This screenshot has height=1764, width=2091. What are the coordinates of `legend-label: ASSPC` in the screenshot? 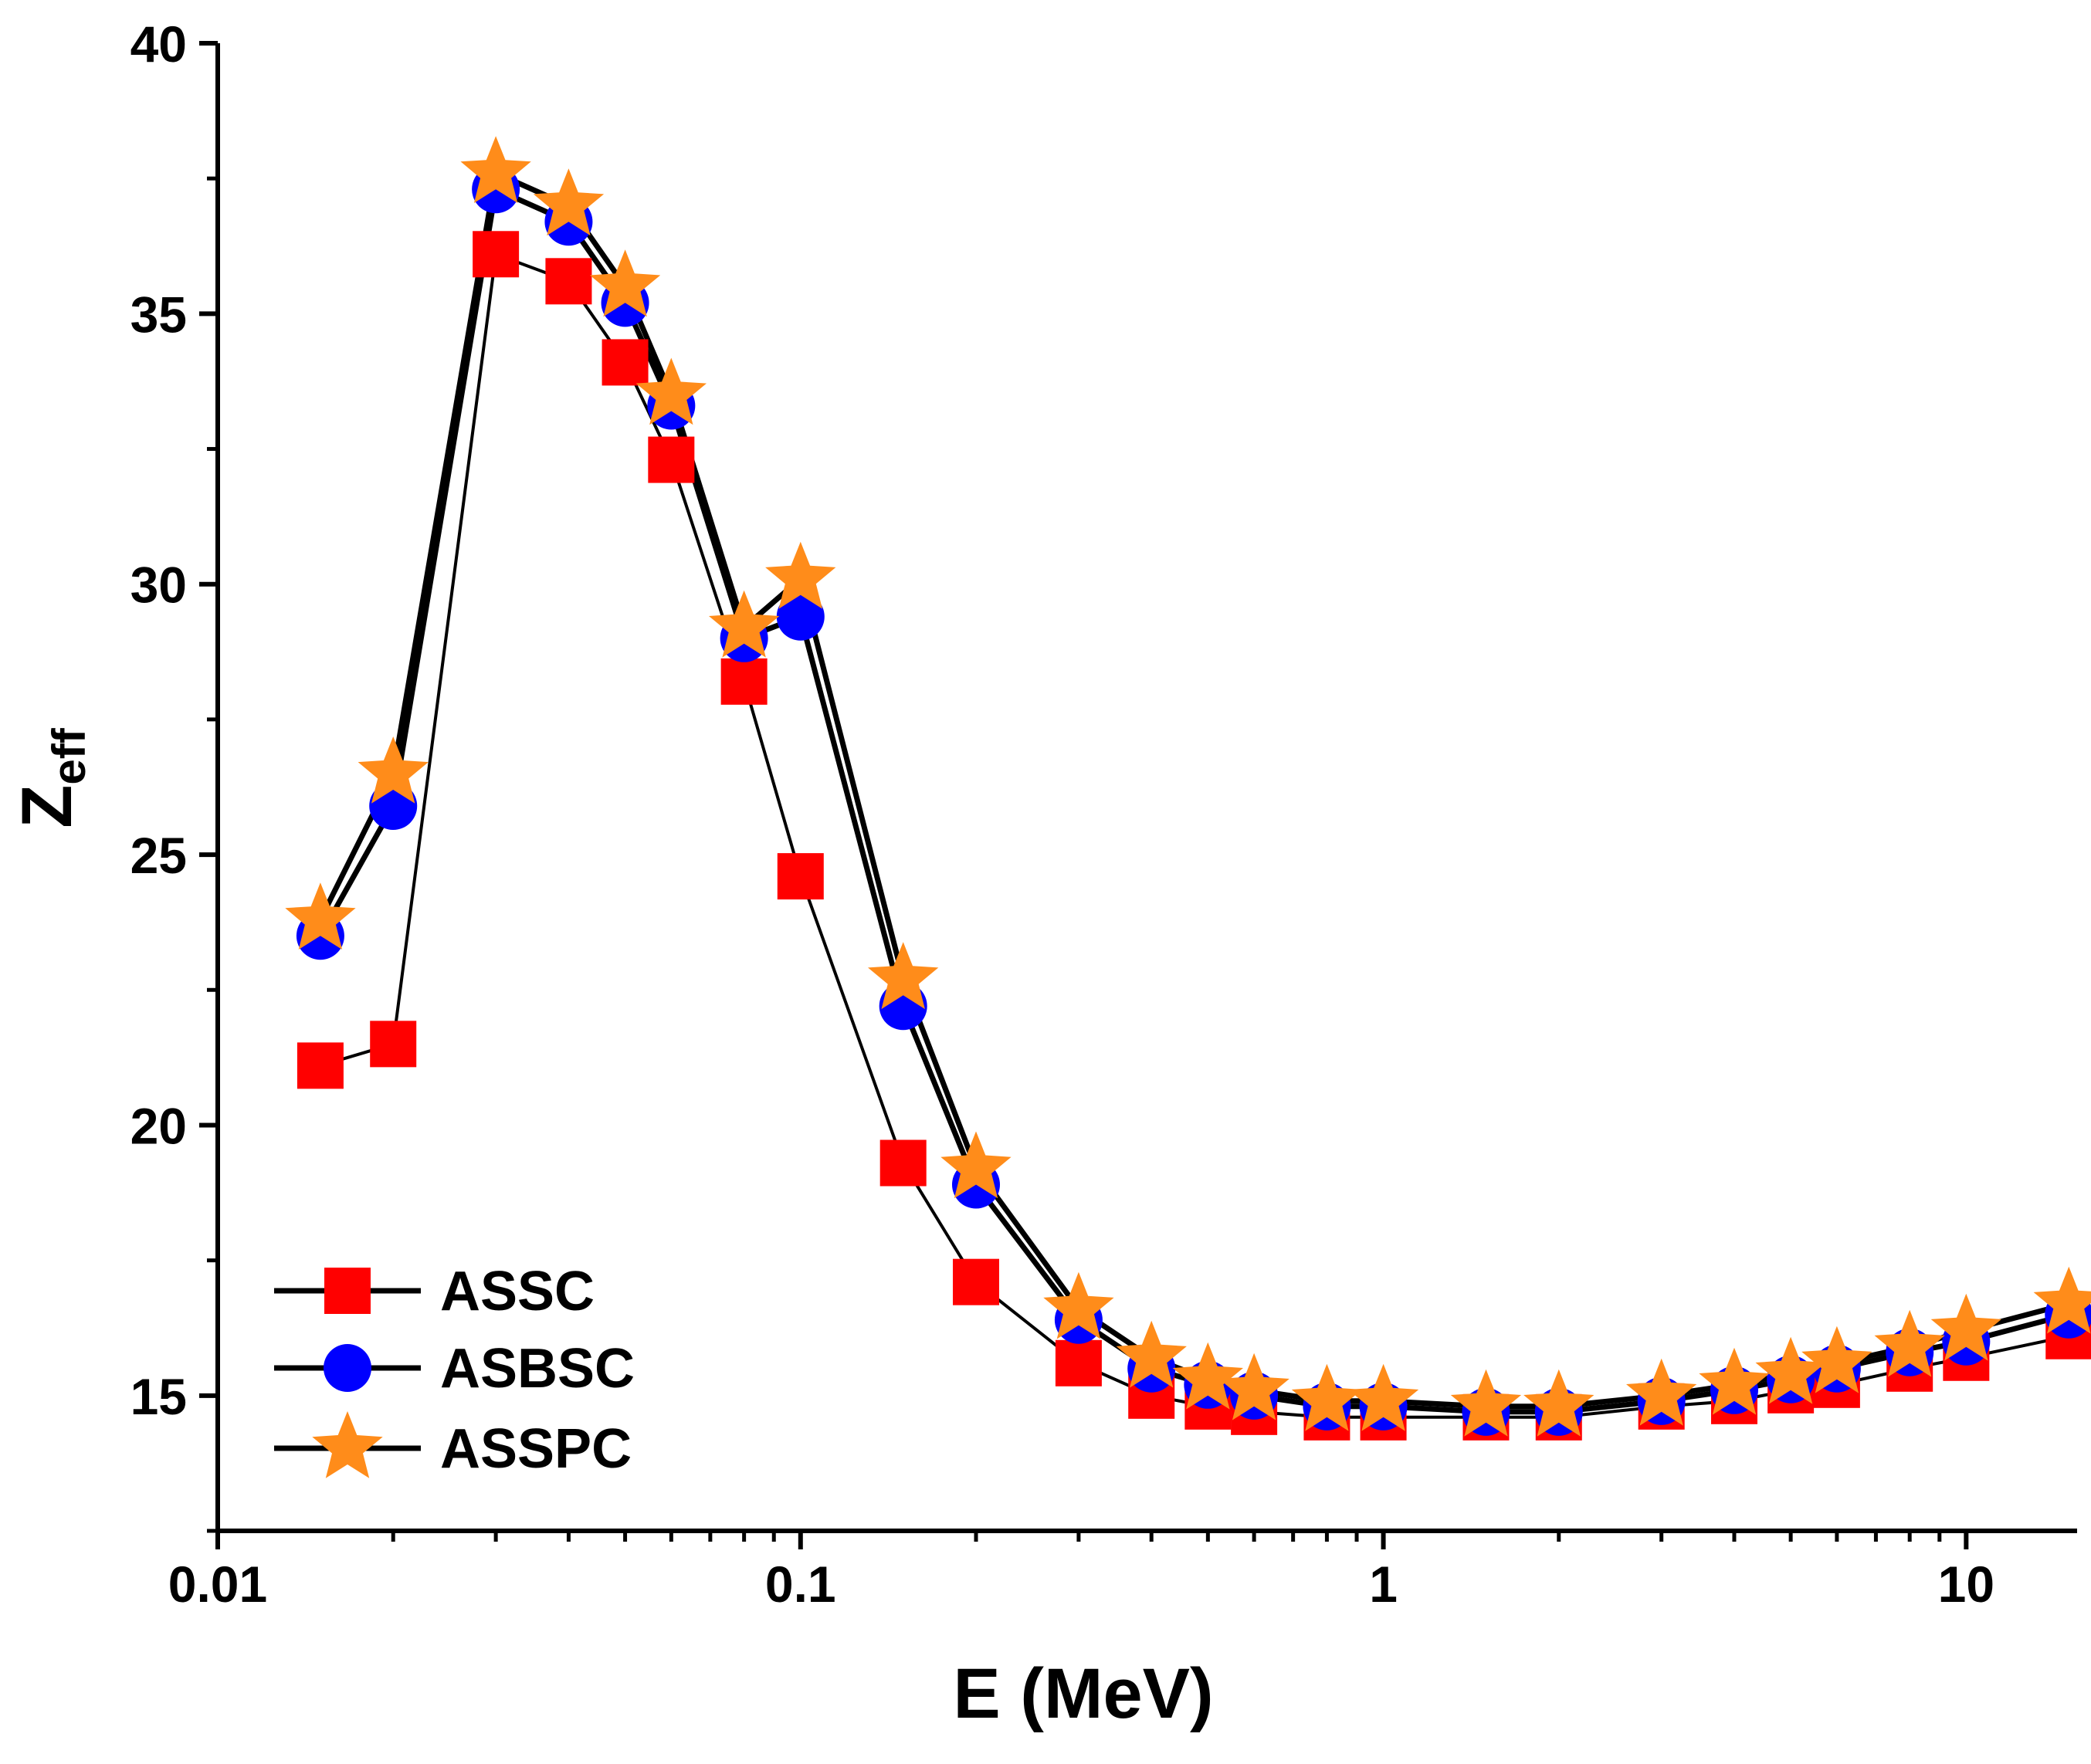 It's located at (536, 1449).